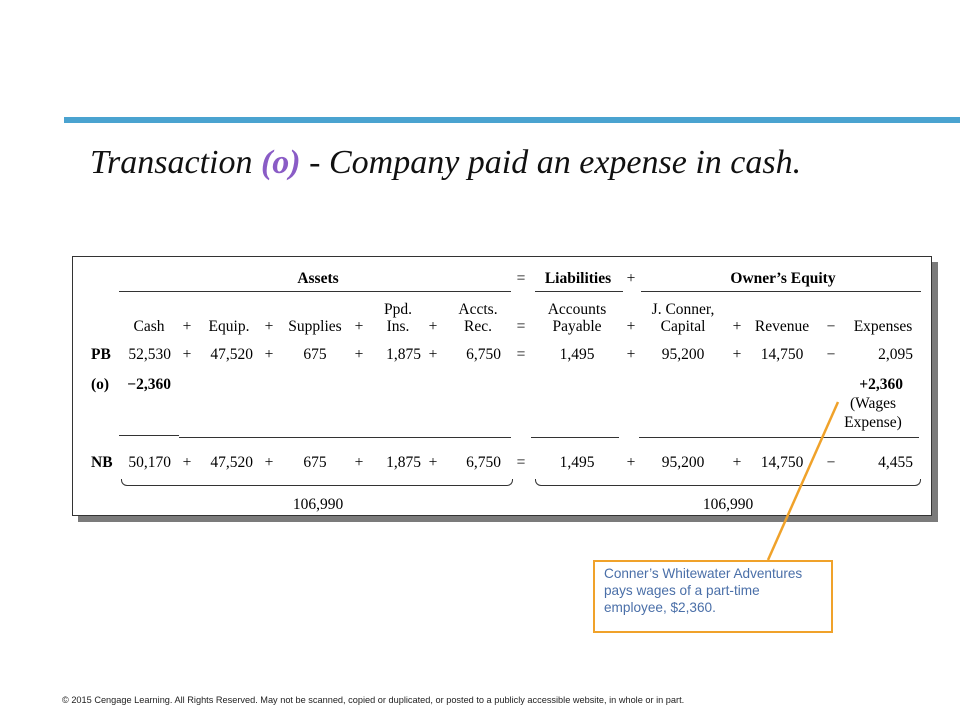  I want to click on title-rule, so click(512, 120).